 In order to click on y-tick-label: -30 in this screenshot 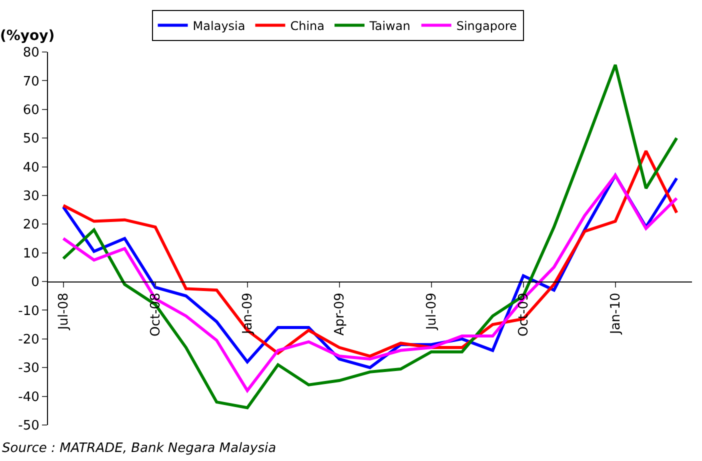, I will do `click(29, 368)`.